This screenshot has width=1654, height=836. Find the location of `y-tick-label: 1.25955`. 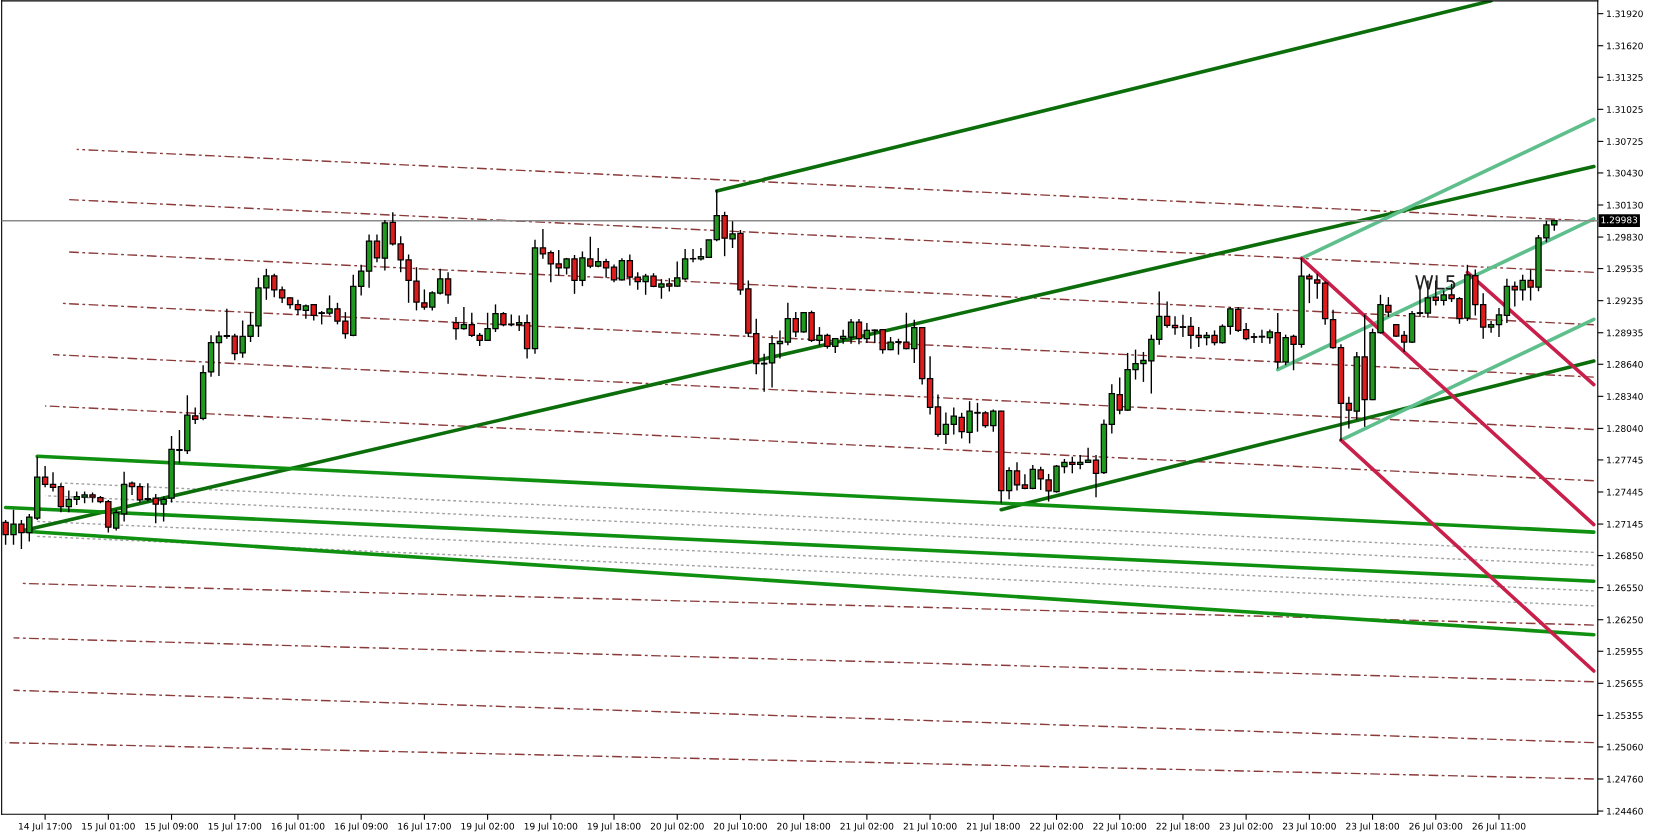

y-tick-label: 1.25955 is located at coordinates (1625, 651).